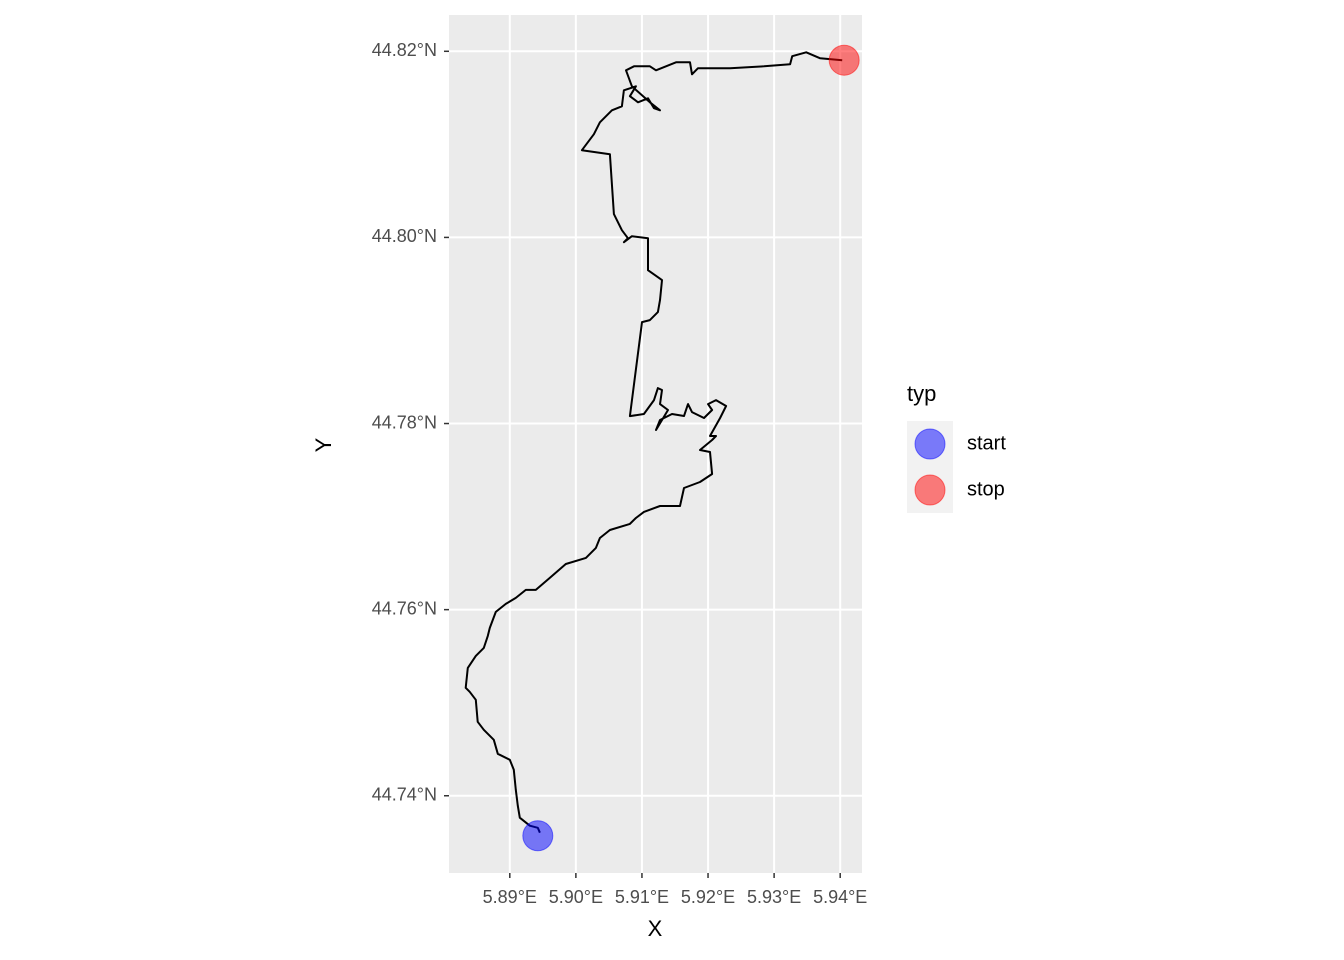 The width and height of the screenshot is (1344, 960). I want to click on x-tick-label: 5.92°E, so click(708, 897).